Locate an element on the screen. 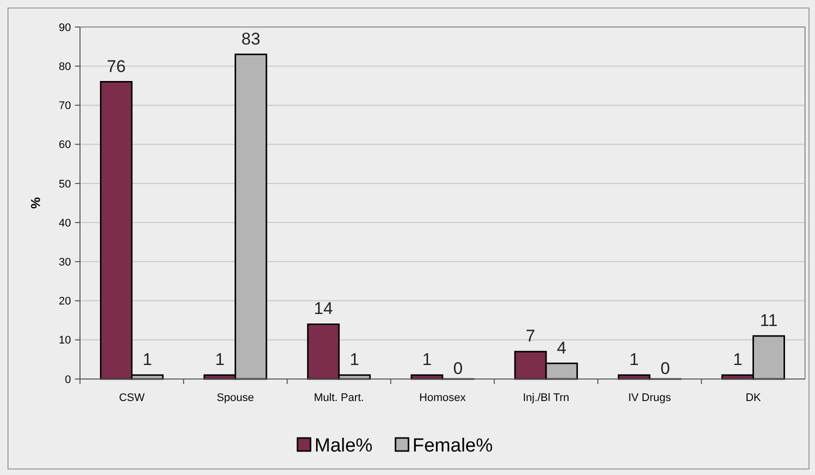  y-tick-label: 30 is located at coordinates (64, 262).